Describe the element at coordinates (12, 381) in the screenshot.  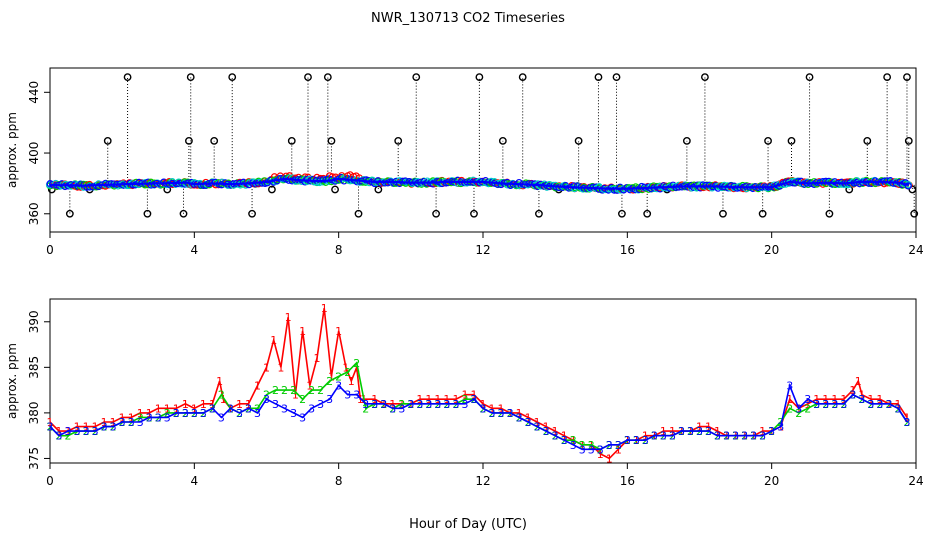
I see `bottom-y-axis-label: approx. ppm` at that location.